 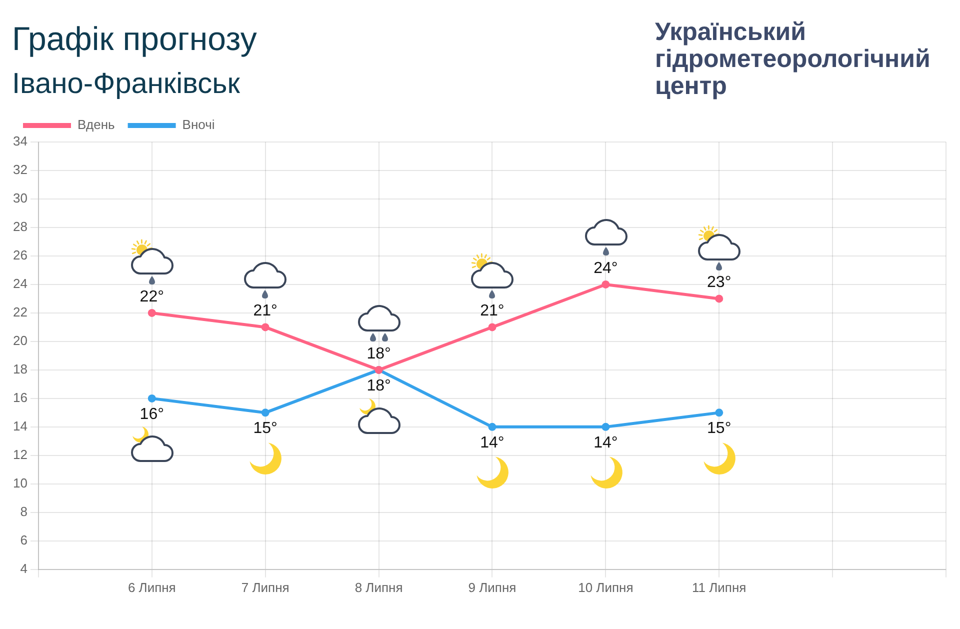 What do you see at coordinates (793, 59) in the screenshot?
I see `text: Український гідрометеорологічний центр` at bounding box center [793, 59].